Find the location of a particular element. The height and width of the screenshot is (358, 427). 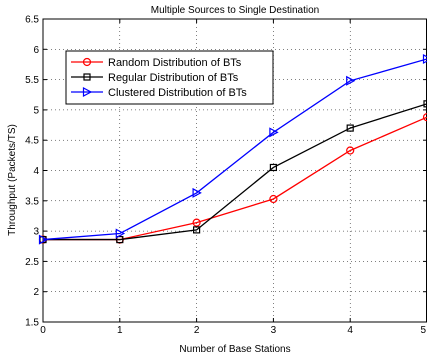

x-tick-label: 0 is located at coordinates (43, 330).